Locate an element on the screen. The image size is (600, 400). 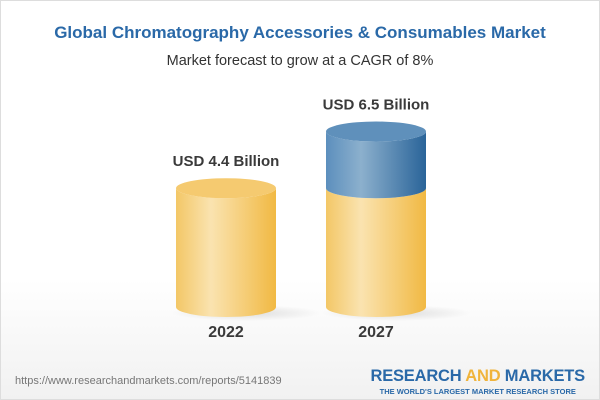
cylinder-growth-segment is located at coordinates (376, 165).